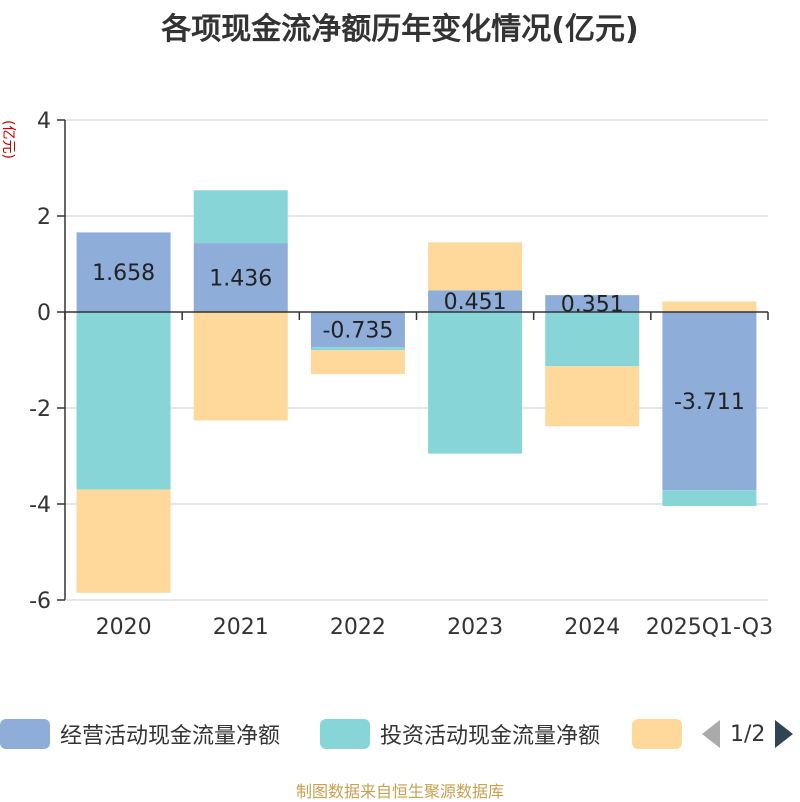 This screenshot has width=800, height=802. I want to click on legend-item-operating: 经营活动现金流量净额, so click(140, 734).